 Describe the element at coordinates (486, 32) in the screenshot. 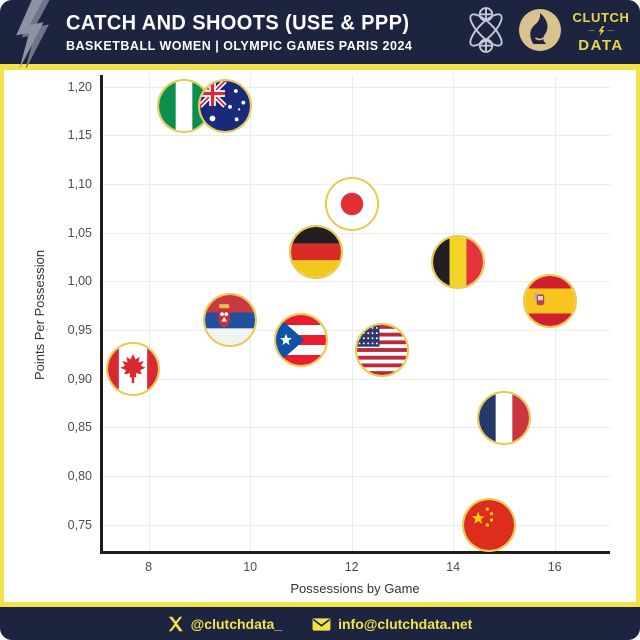

I see `crossed-basketballs-icon` at that location.